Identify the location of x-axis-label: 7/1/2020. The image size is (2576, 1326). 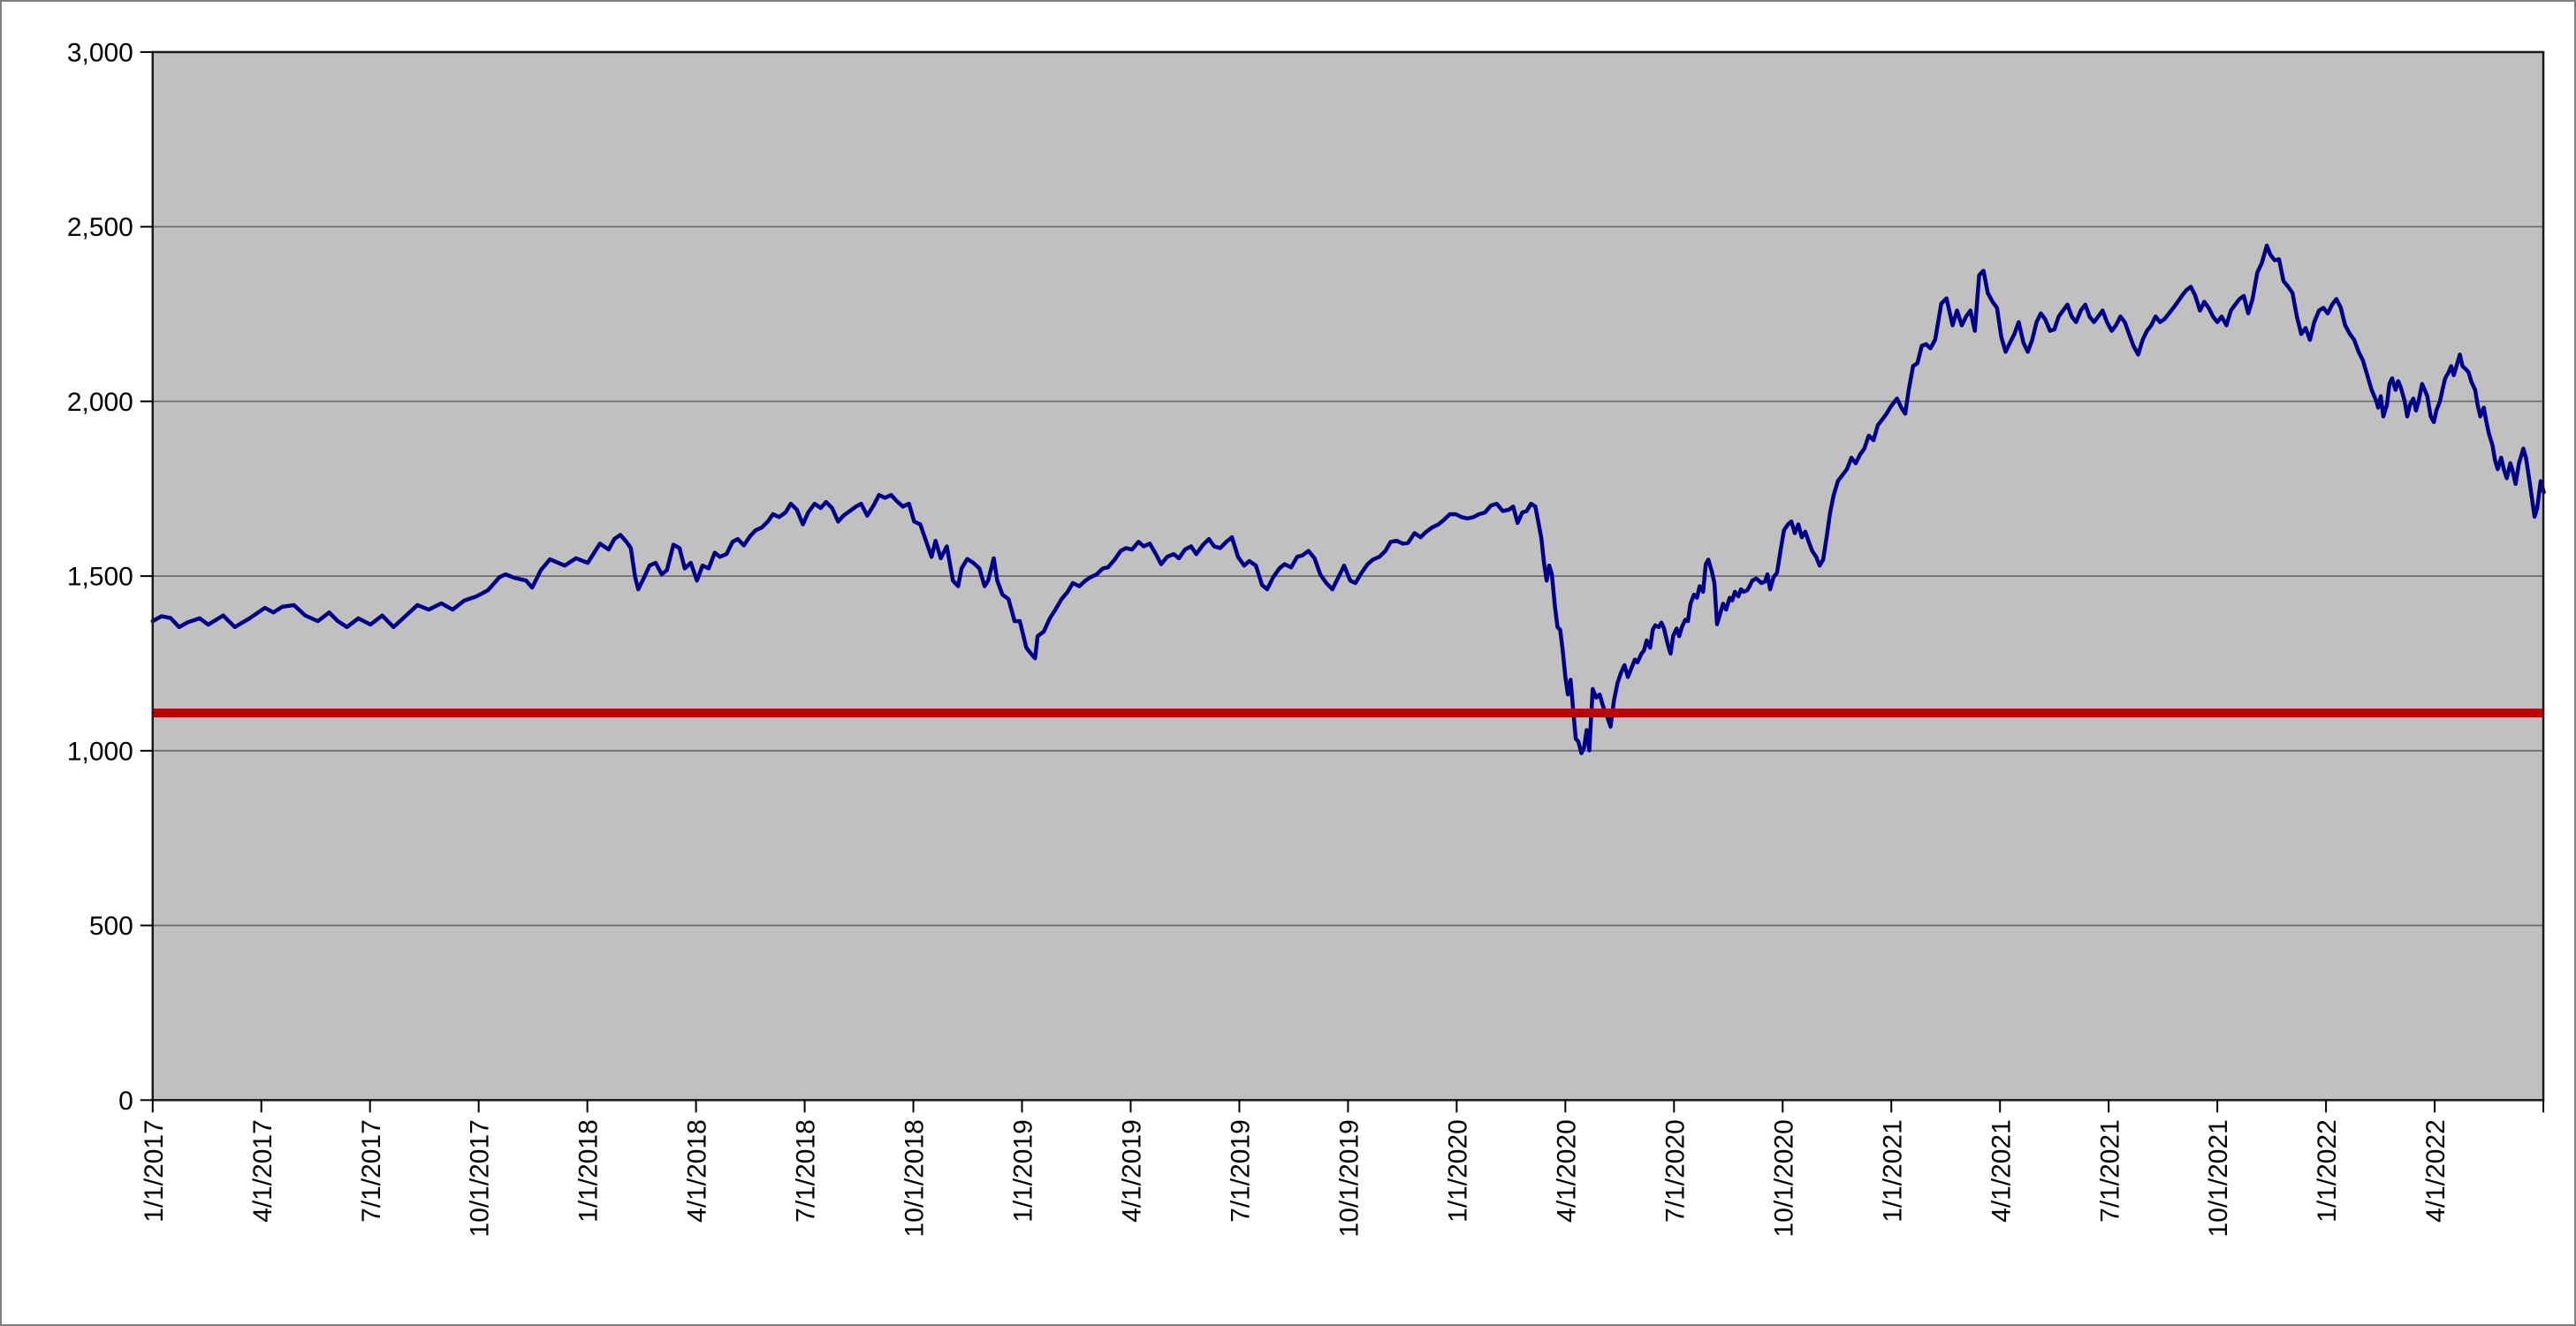
(1675, 1171).